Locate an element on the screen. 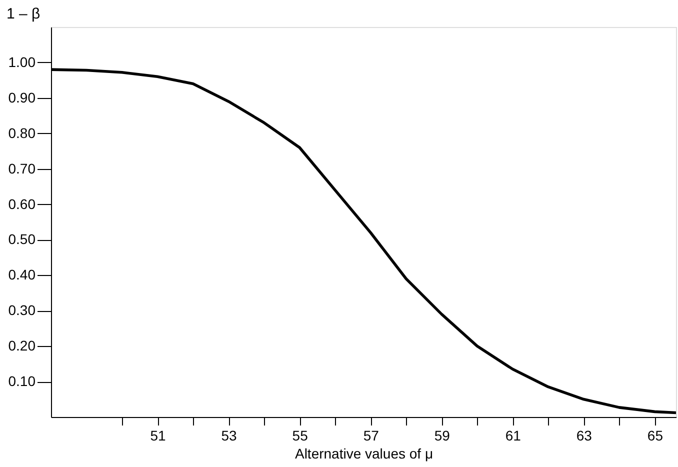  y-tick-label: 1.00 is located at coordinates (22, 62).